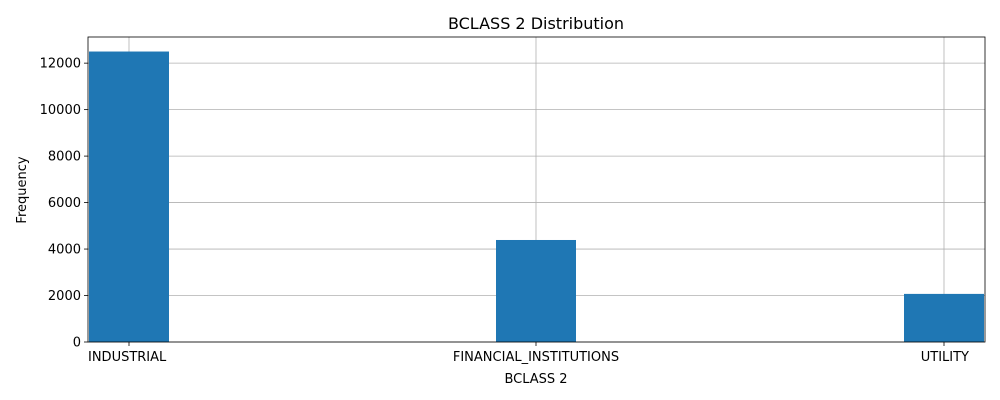 The height and width of the screenshot is (400, 1000). I want to click on y-tick-label: 10000, so click(60, 110).